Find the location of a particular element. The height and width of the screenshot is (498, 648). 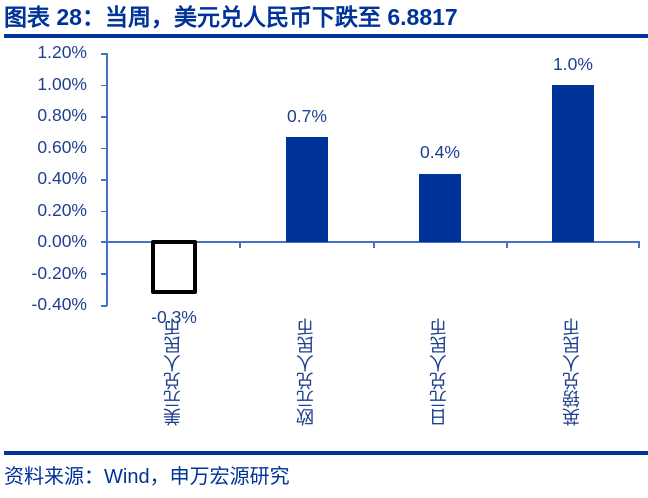

y-tick-label: 0.80% is located at coordinates (62, 115).